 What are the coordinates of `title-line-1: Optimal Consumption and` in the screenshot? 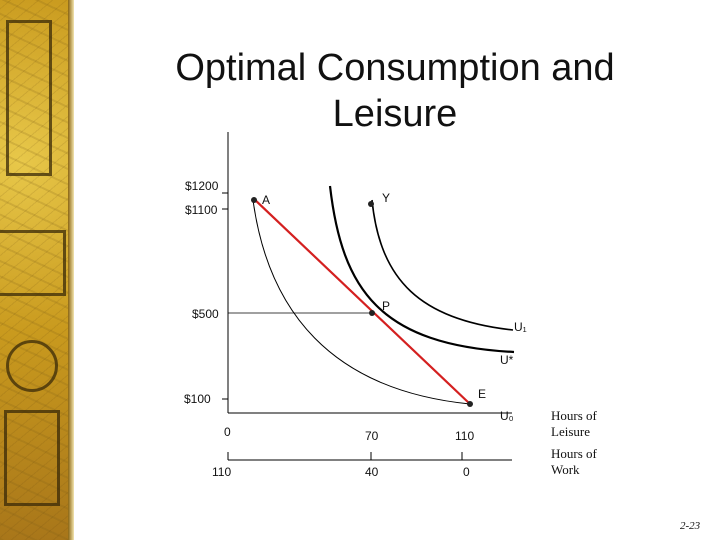 It's located at (395, 68).